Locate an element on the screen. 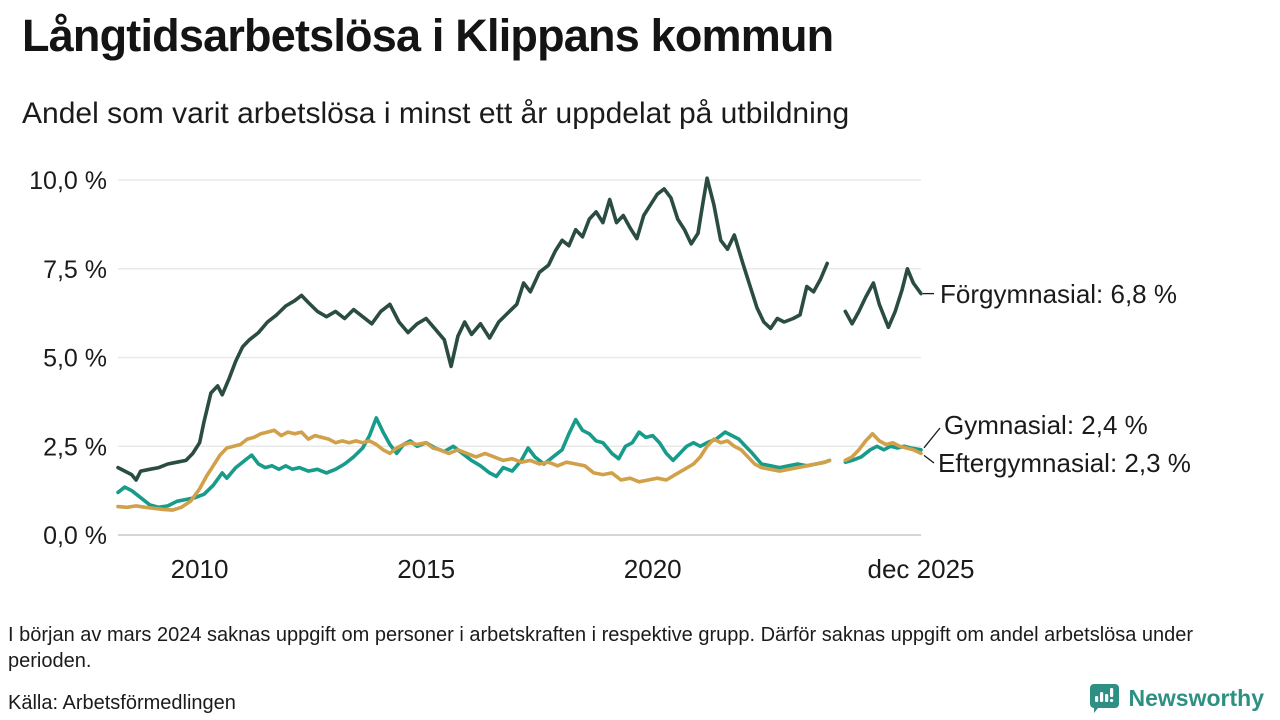 This screenshot has width=1280, height=720. y-tick-label: 0,0 % is located at coordinates (75, 536).